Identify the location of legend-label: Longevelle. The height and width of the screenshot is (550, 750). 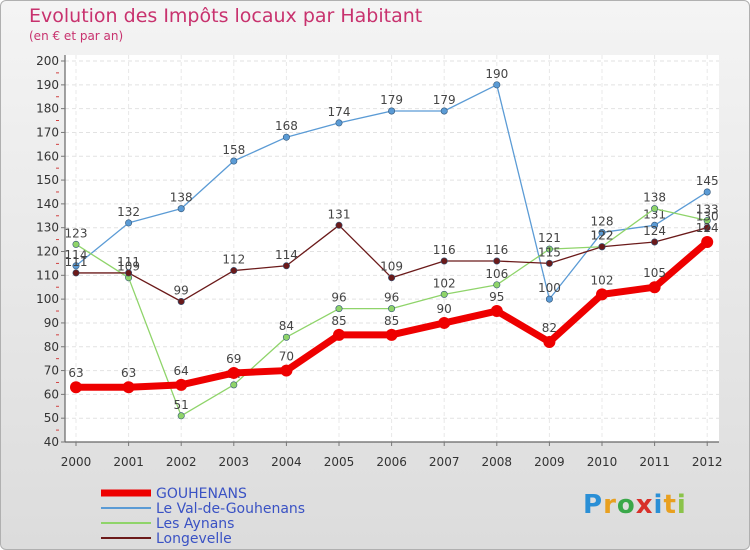
(194, 539).